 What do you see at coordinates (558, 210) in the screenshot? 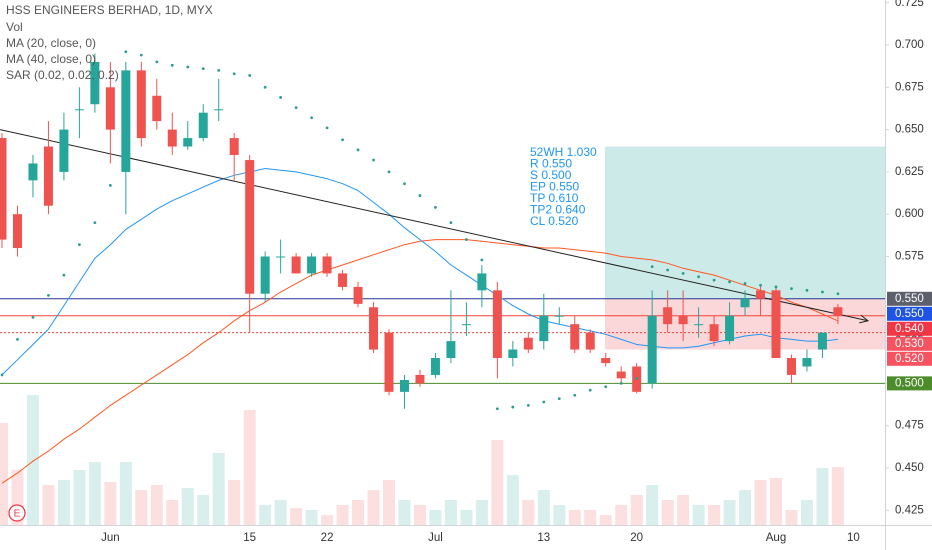
I see `annotation-line: TP2 0.640` at bounding box center [558, 210].